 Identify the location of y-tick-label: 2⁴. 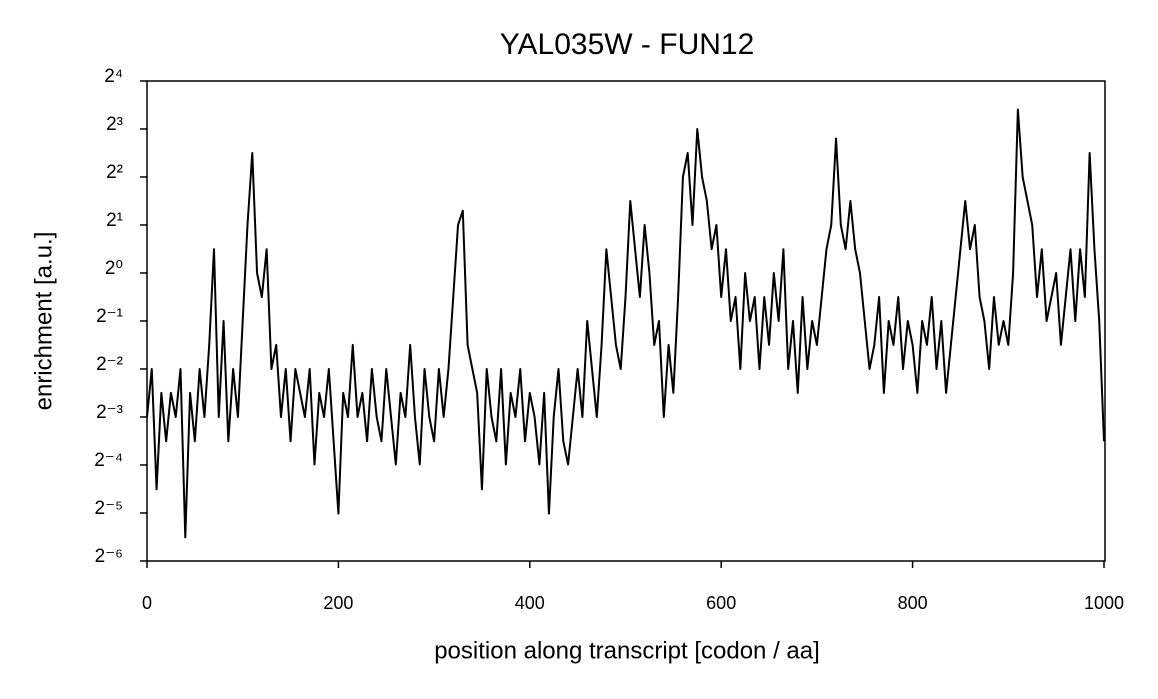
(113, 76).